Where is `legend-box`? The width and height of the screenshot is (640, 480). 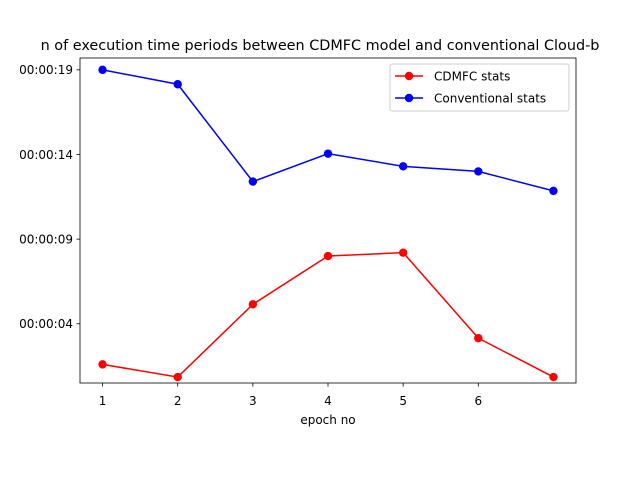
legend-box is located at coordinates (479, 87).